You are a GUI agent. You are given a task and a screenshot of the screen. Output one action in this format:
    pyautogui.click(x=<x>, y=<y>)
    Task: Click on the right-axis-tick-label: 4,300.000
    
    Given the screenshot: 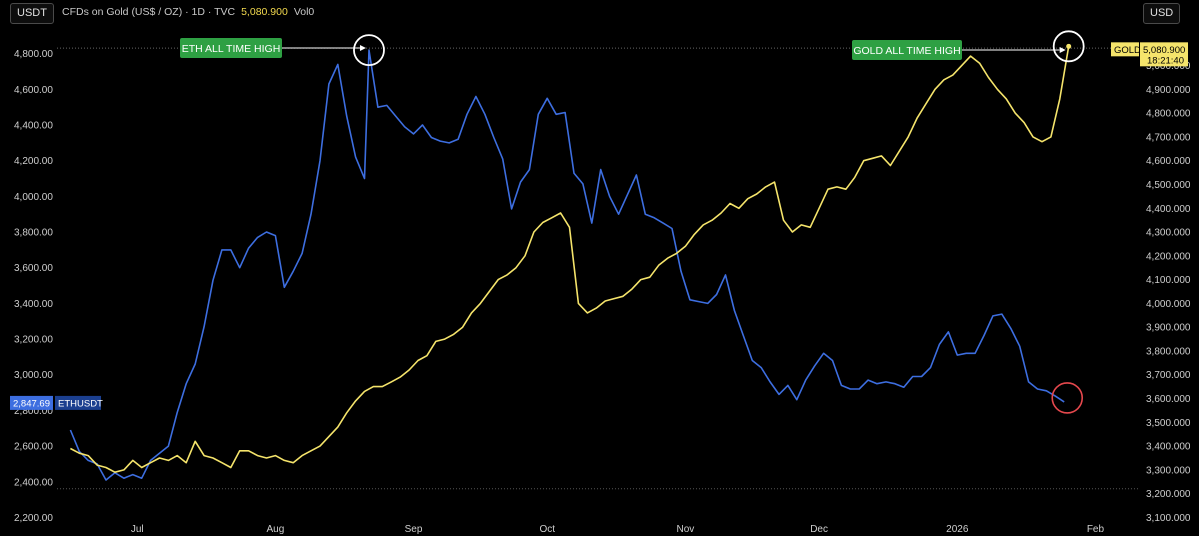 What is the action you would take?
    pyautogui.click(x=1168, y=233)
    